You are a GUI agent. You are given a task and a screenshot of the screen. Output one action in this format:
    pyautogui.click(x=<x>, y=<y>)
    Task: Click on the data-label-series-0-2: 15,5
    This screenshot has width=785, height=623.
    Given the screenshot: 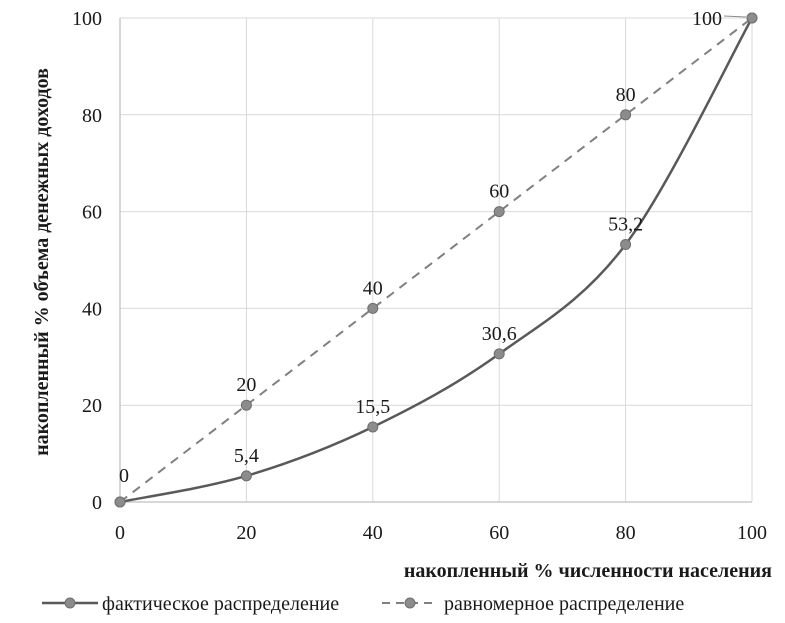 What is the action you would take?
    pyautogui.click(x=372, y=407)
    